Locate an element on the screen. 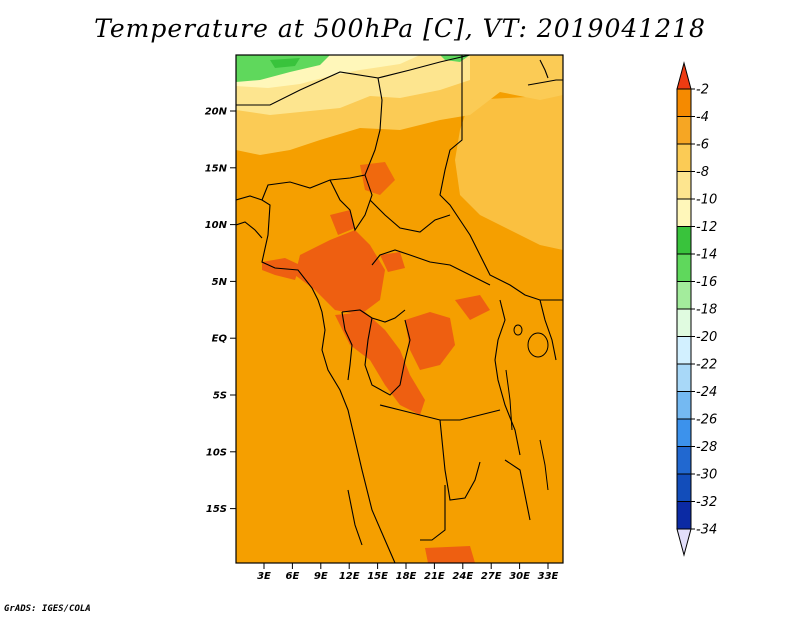 The width and height of the screenshot is (800, 618). border-gabon is located at coordinates (347, 346).